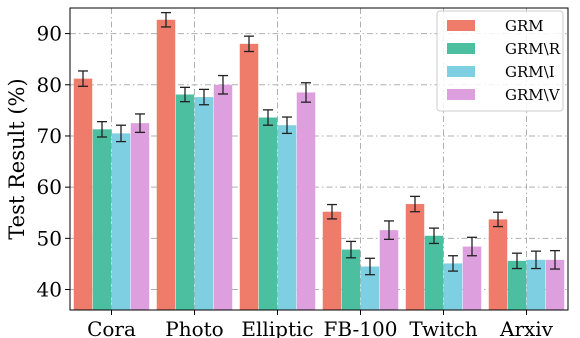  I want to click on y-tick-label: 70, so click(49, 136).